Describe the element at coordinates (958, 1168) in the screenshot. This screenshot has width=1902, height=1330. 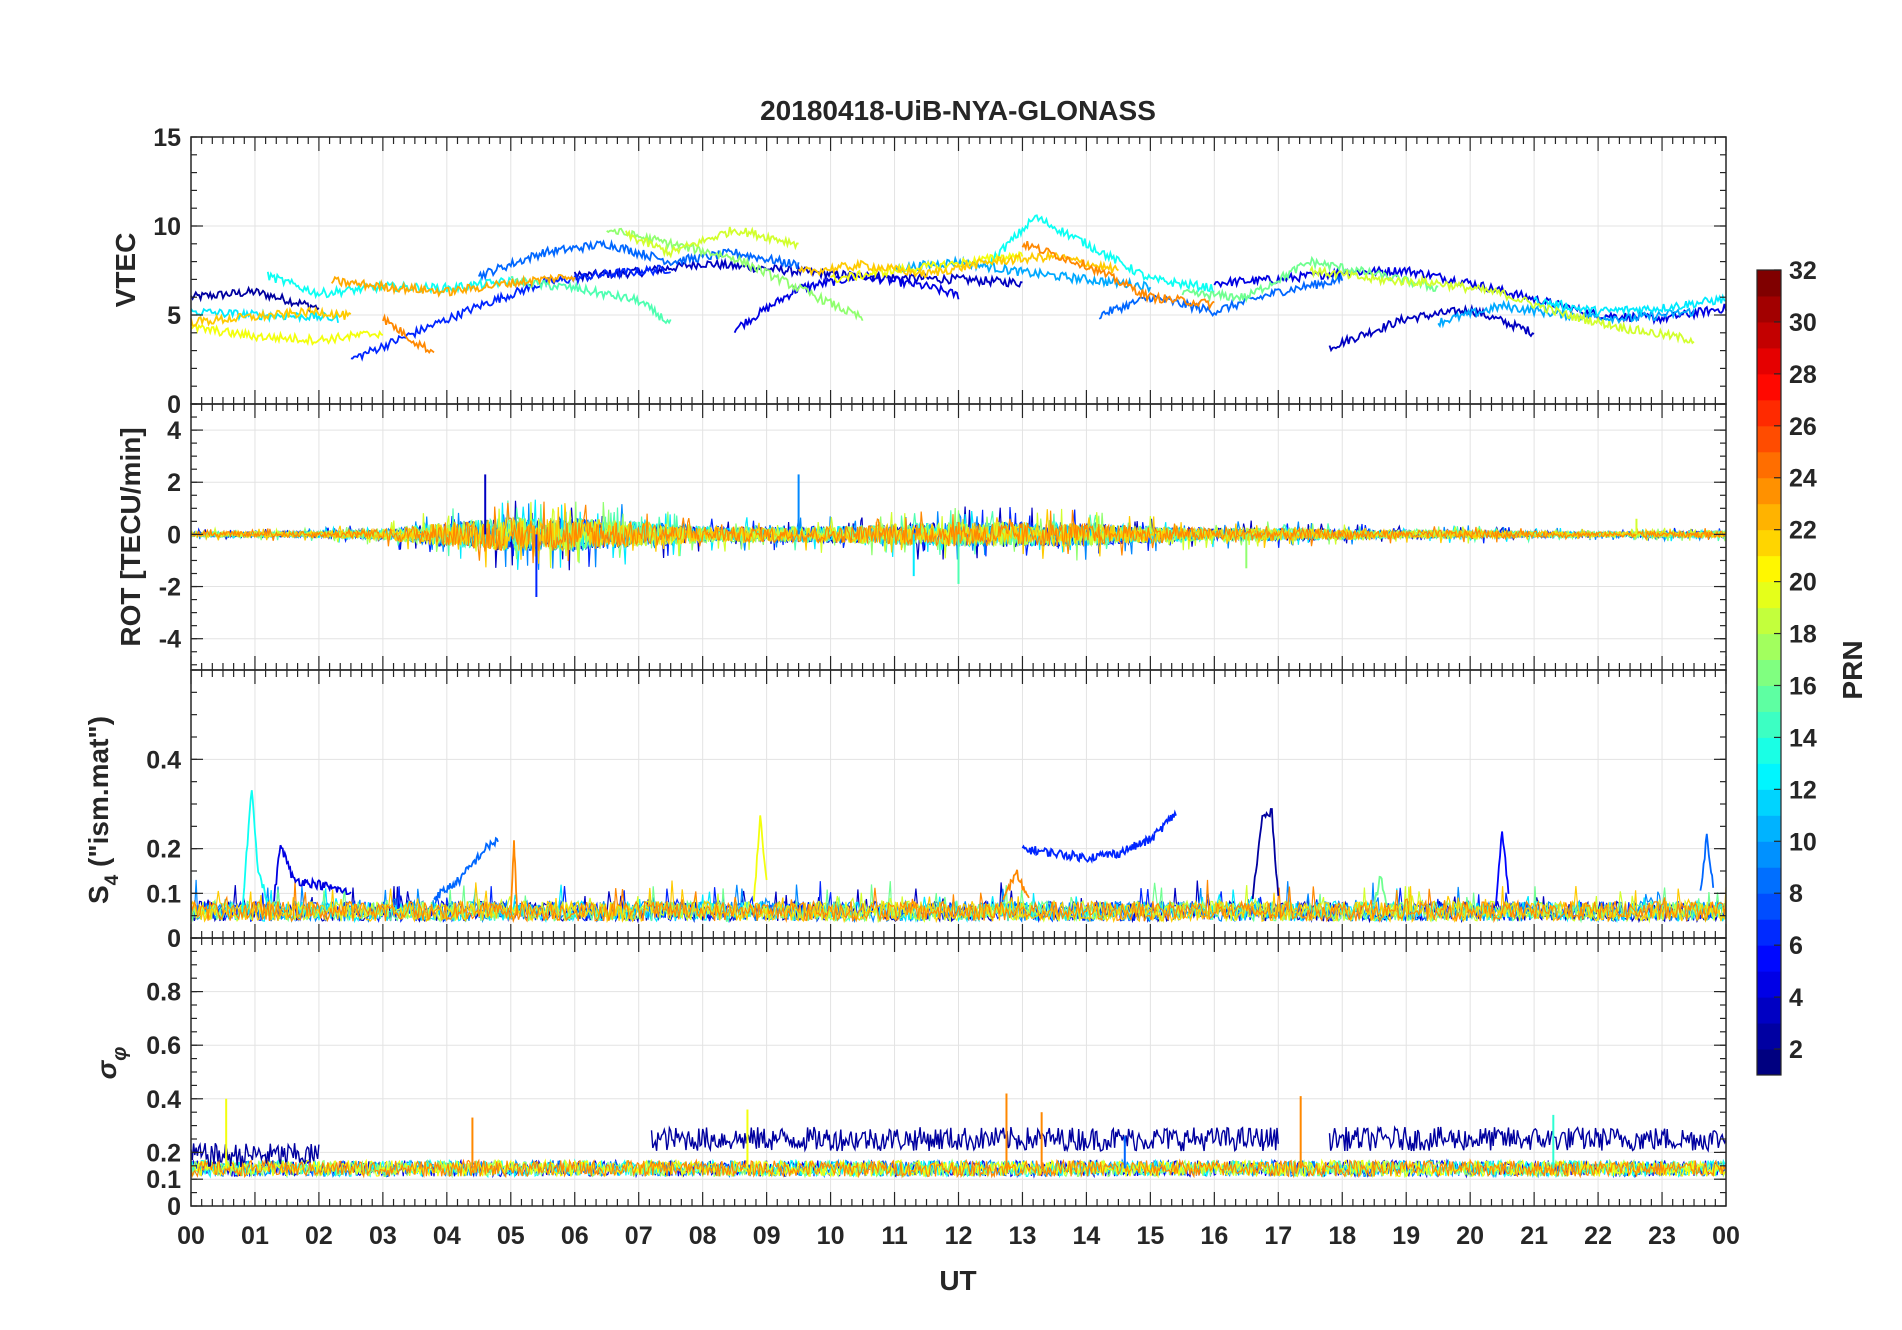
I see `sigma-phi-line` at that location.